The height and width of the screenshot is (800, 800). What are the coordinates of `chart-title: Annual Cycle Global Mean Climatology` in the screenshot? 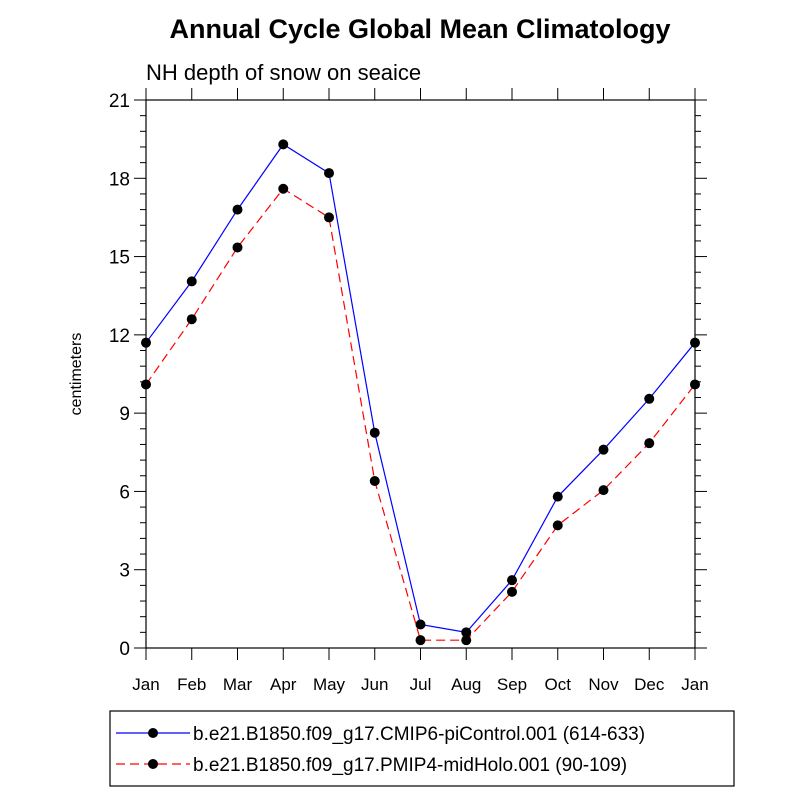 It's located at (419, 29).